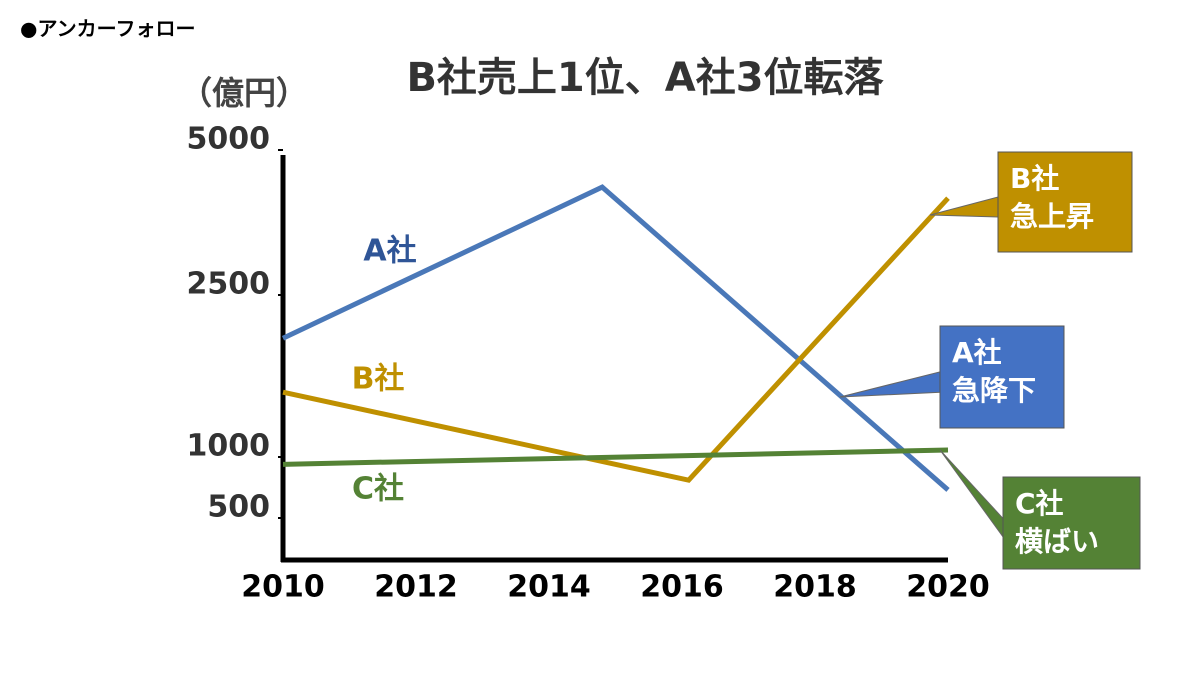 The width and height of the screenshot is (1200, 675). I want to click on y-tick-label: 5000, so click(229, 139).